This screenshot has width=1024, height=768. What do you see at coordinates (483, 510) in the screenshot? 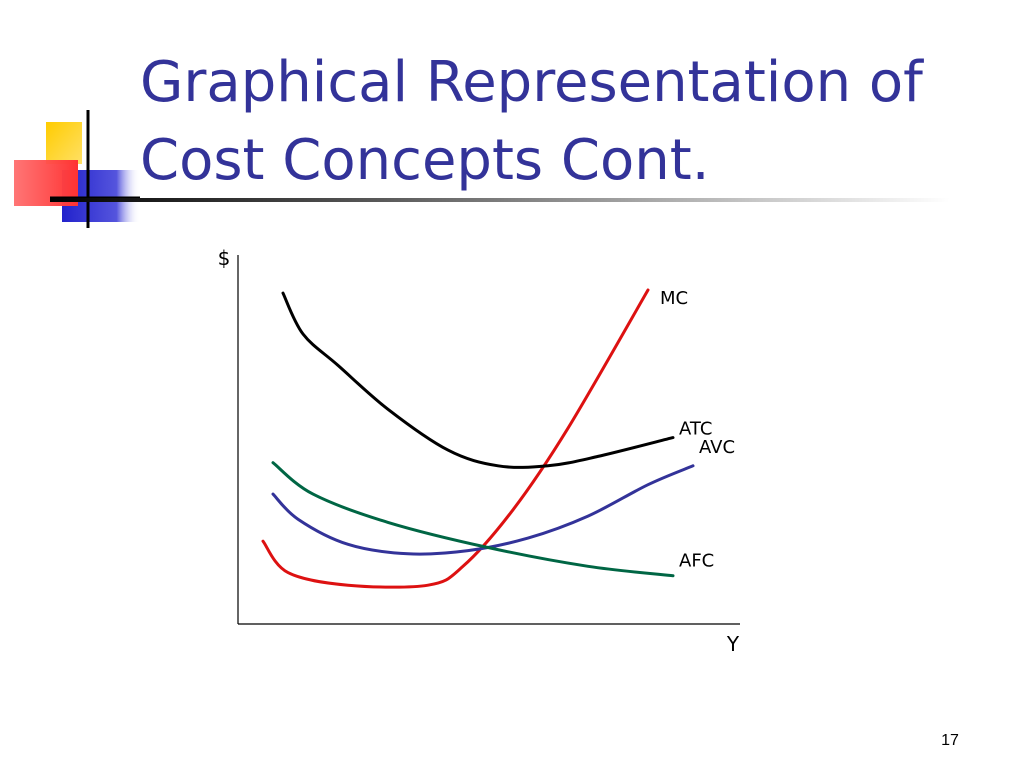
I see `series-line-avc` at bounding box center [483, 510].